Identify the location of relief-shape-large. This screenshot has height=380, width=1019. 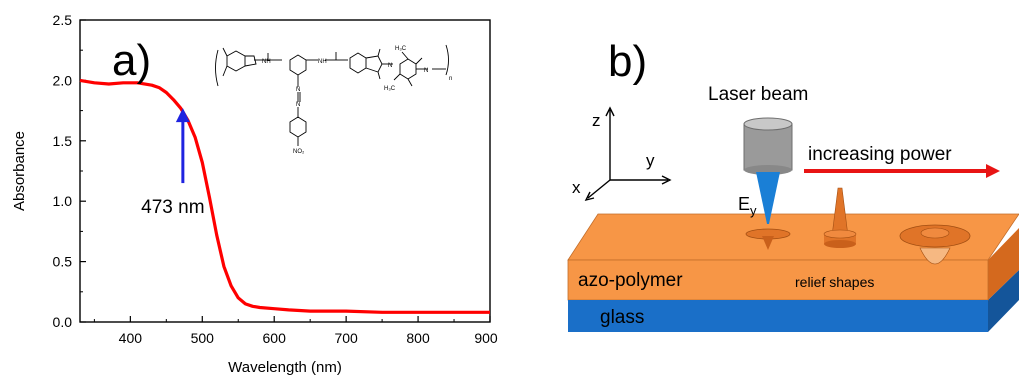
(935, 244).